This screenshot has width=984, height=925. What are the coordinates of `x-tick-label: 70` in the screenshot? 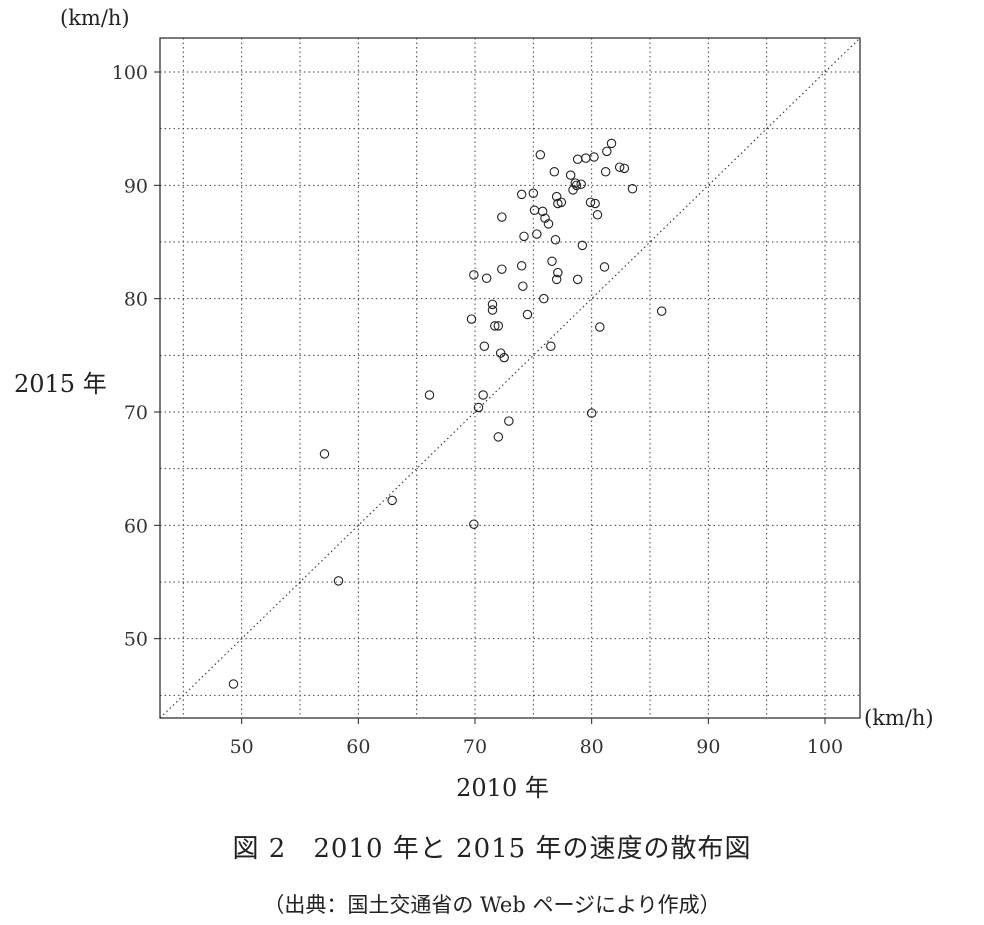 It's located at (475, 747).